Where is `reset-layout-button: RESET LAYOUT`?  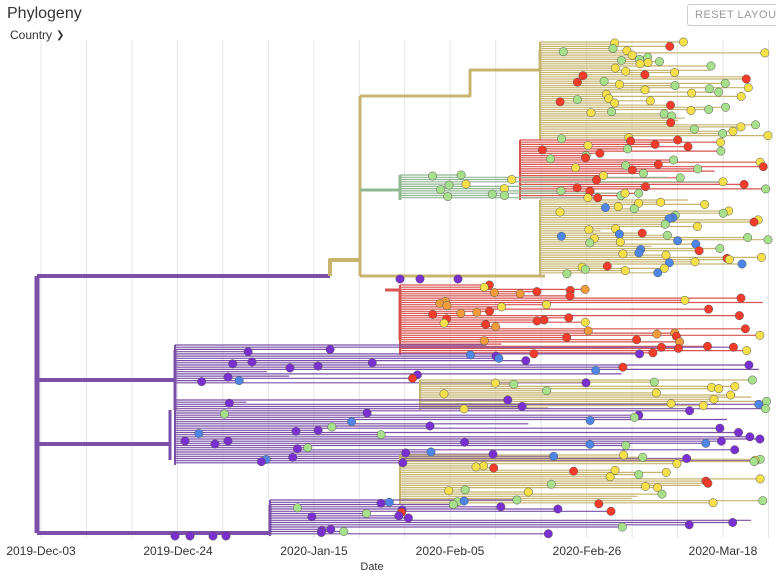 reset-layout-button: RESET LAYOUT is located at coordinates (731, 15).